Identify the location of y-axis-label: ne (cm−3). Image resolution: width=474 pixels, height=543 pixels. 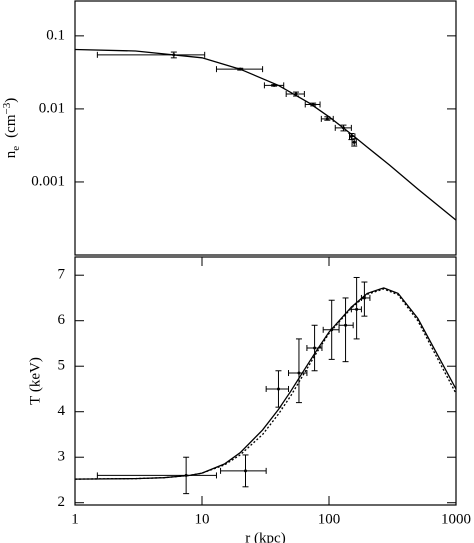
(11, 128).